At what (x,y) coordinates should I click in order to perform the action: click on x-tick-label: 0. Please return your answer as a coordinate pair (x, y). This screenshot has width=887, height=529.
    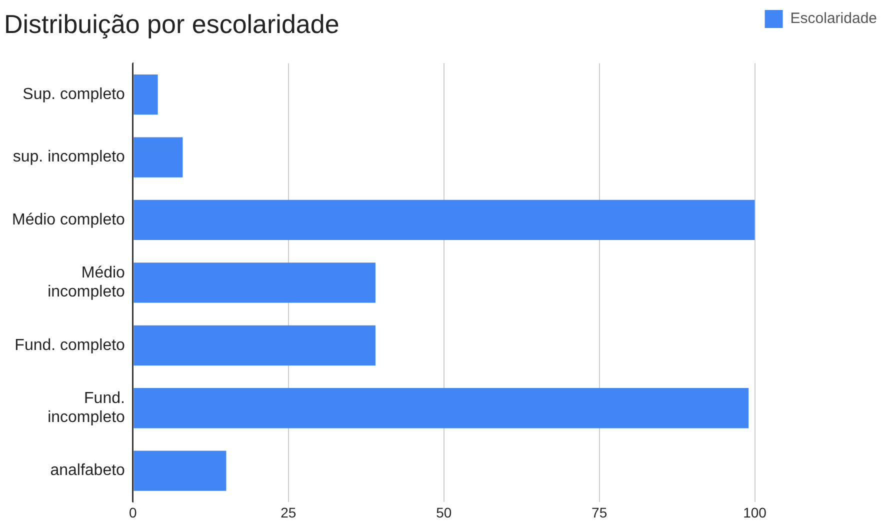
    Looking at the image, I should click on (133, 512).